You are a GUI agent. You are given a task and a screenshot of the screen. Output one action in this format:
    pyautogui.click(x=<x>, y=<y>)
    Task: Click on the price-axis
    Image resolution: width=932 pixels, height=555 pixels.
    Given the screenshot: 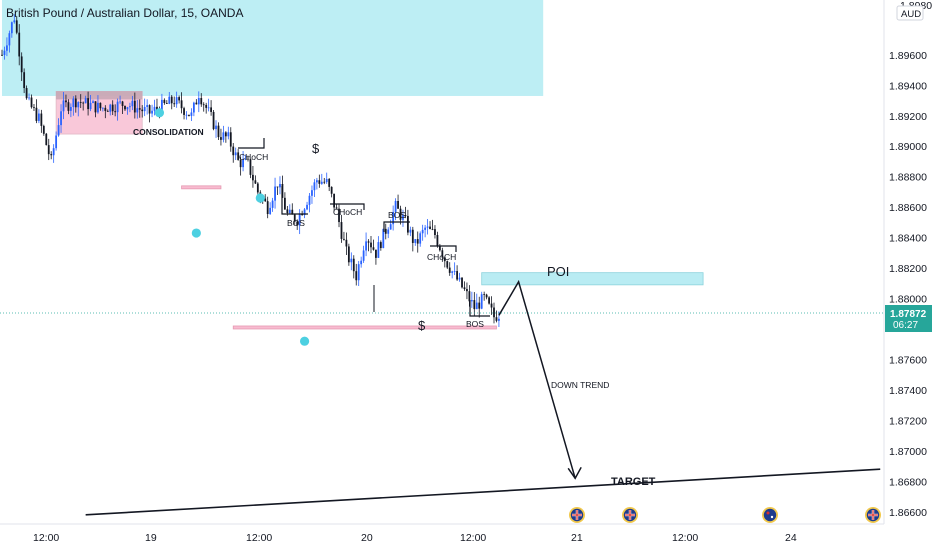 What is the action you would take?
    pyautogui.click(x=908, y=262)
    